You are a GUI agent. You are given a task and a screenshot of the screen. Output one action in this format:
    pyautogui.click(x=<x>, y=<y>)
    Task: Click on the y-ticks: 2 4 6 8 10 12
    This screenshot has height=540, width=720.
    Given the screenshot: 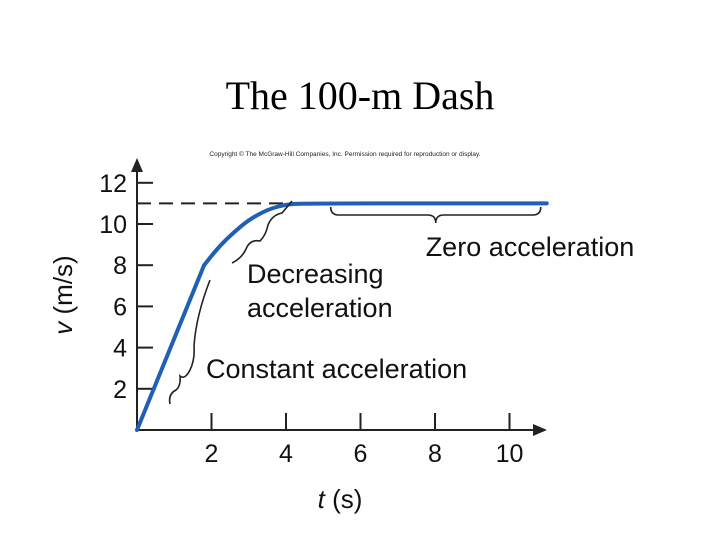 What is the action you would take?
    pyautogui.click(x=126, y=287)
    